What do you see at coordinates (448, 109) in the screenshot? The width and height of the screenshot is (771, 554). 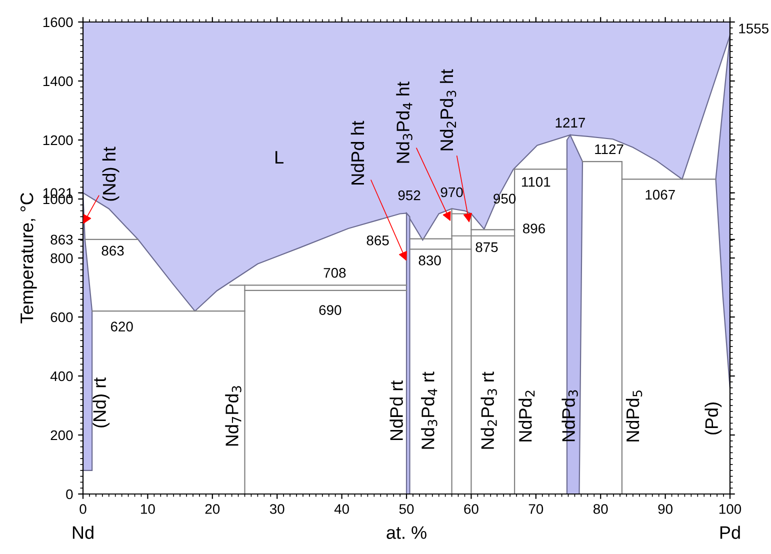 I see `annotation: Nd$_{2}$Pd$_{3}$ ht` at bounding box center [448, 109].